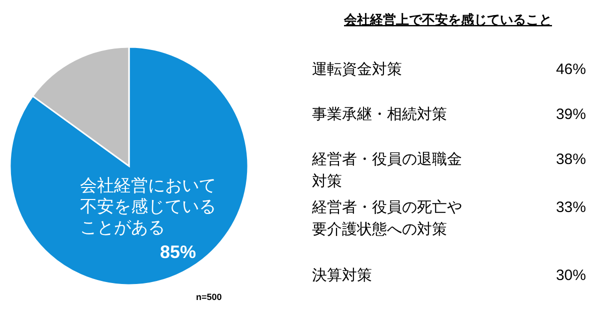 The width and height of the screenshot is (602, 322). Describe the element at coordinates (379, 114) in the screenshot. I see `category-label: 事業承継・相続対策` at that location.